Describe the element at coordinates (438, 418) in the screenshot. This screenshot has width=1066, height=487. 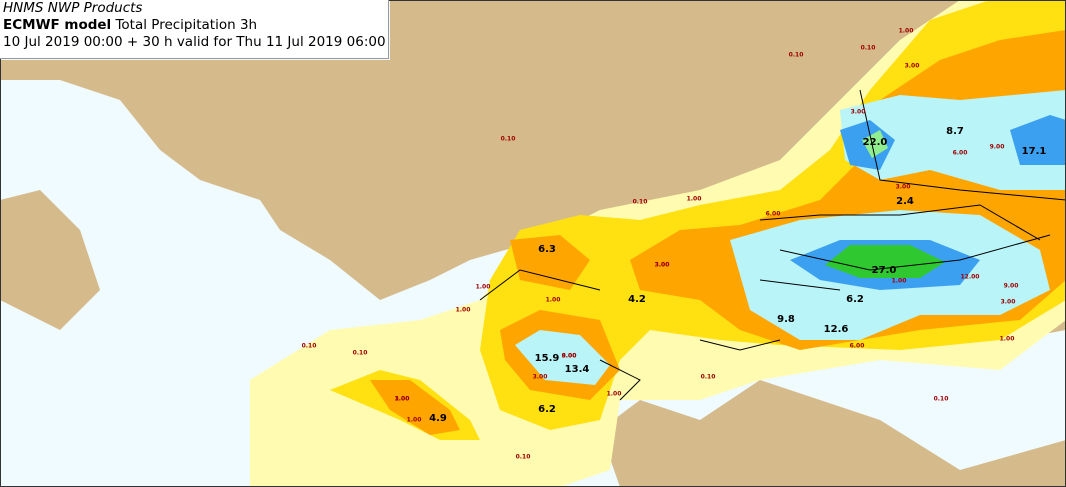
I see `max-label: 4.9` at that location.